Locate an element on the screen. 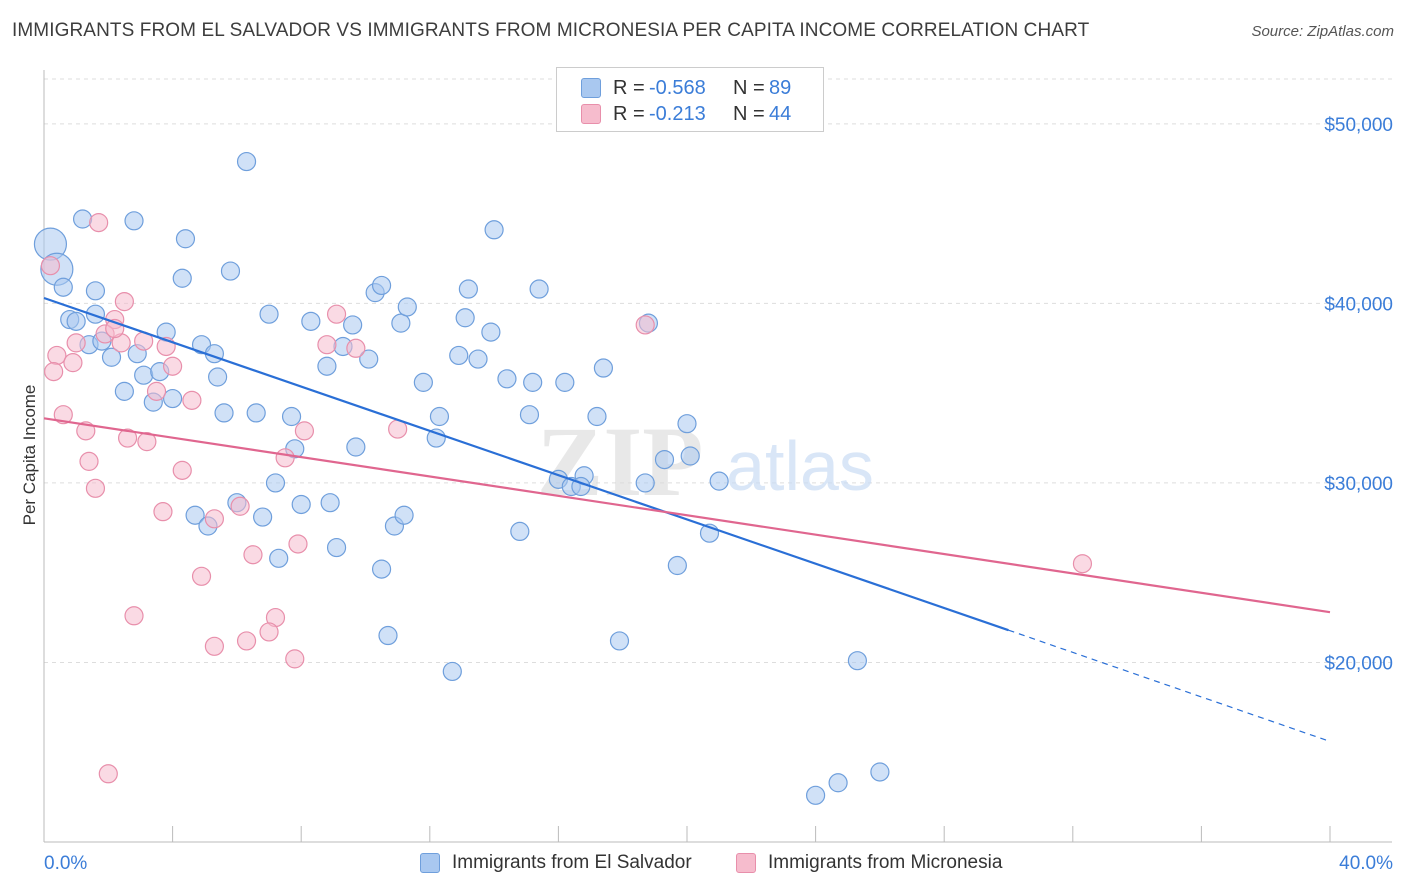  y-tick-label: $20,000 is located at coordinates (1358, 663).